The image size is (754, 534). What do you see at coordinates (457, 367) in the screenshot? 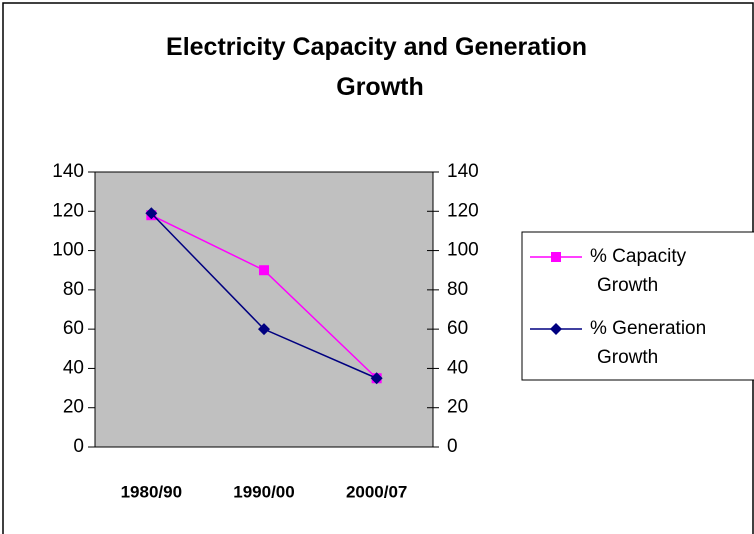
I see `y2-tick-label: 40` at bounding box center [457, 367].